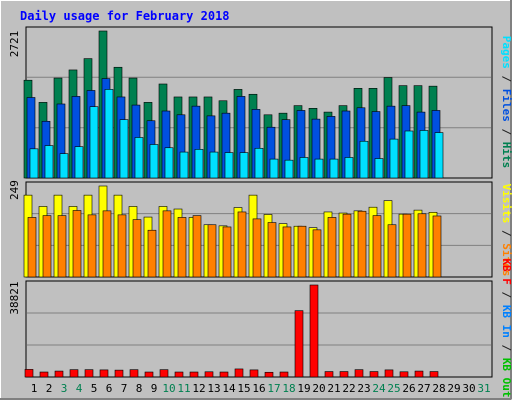 This screenshot has height=400, width=512. What do you see at coordinates (243, 388) in the screenshot?
I see `x-tick-label: 15` at bounding box center [243, 388].